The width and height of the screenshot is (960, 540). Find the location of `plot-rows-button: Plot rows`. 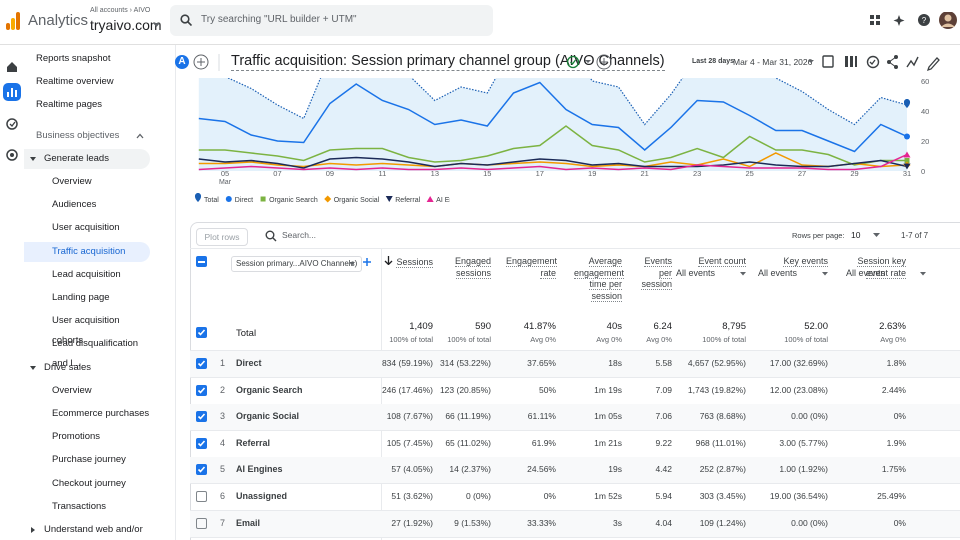

plot-rows-button: Plot rows is located at coordinates (222, 237).